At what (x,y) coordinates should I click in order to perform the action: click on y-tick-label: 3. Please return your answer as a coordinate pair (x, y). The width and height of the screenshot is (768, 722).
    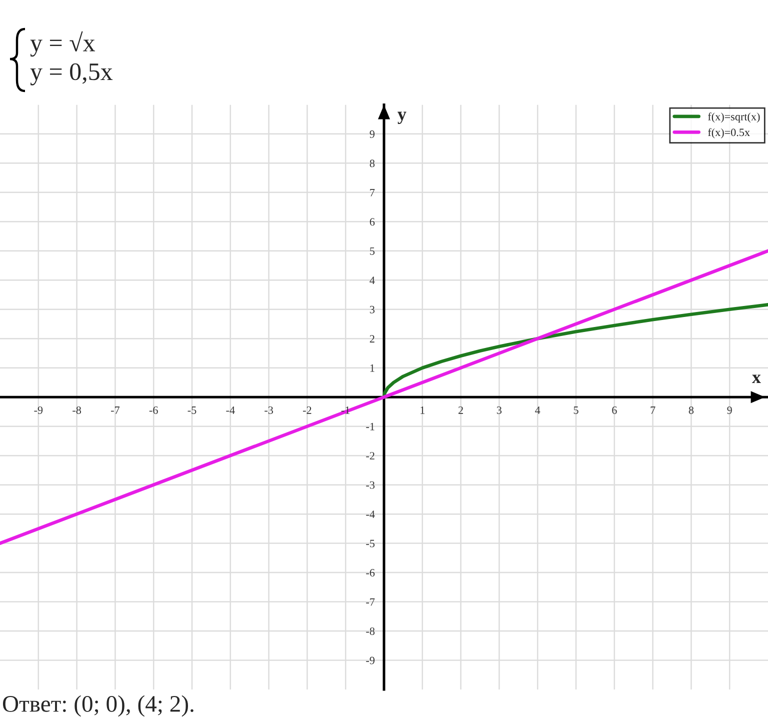
    Looking at the image, I should click on (372, 310).